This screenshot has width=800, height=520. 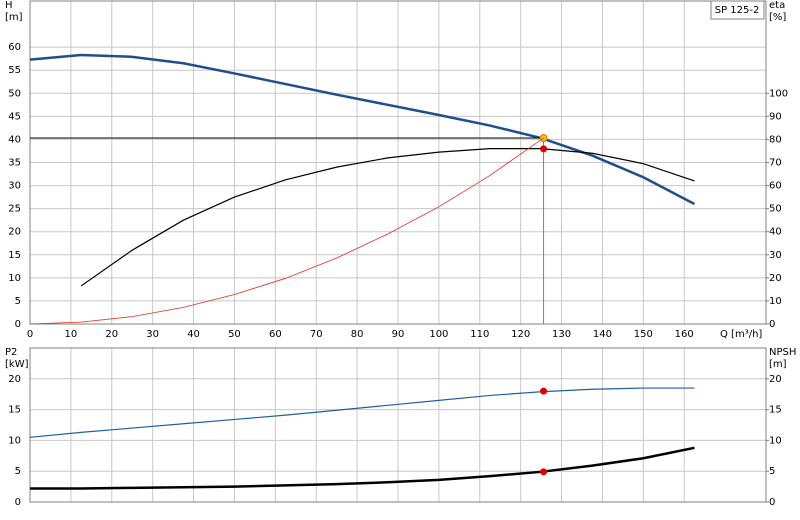 What do you see at coordinates (14, 139) in the screenshot?
I see `y-tick-label: 40` at bounding box center [14, 139].